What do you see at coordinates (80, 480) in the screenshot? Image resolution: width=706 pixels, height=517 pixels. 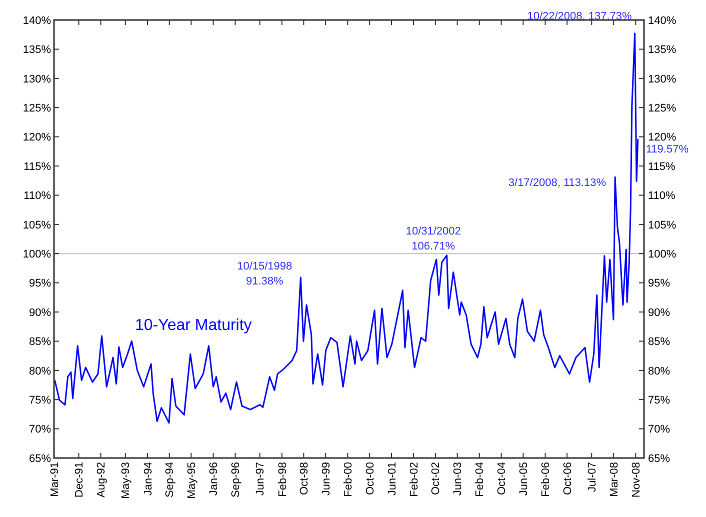 I see `x-tick-label: Dec-91` at bounding box center [80, 480].